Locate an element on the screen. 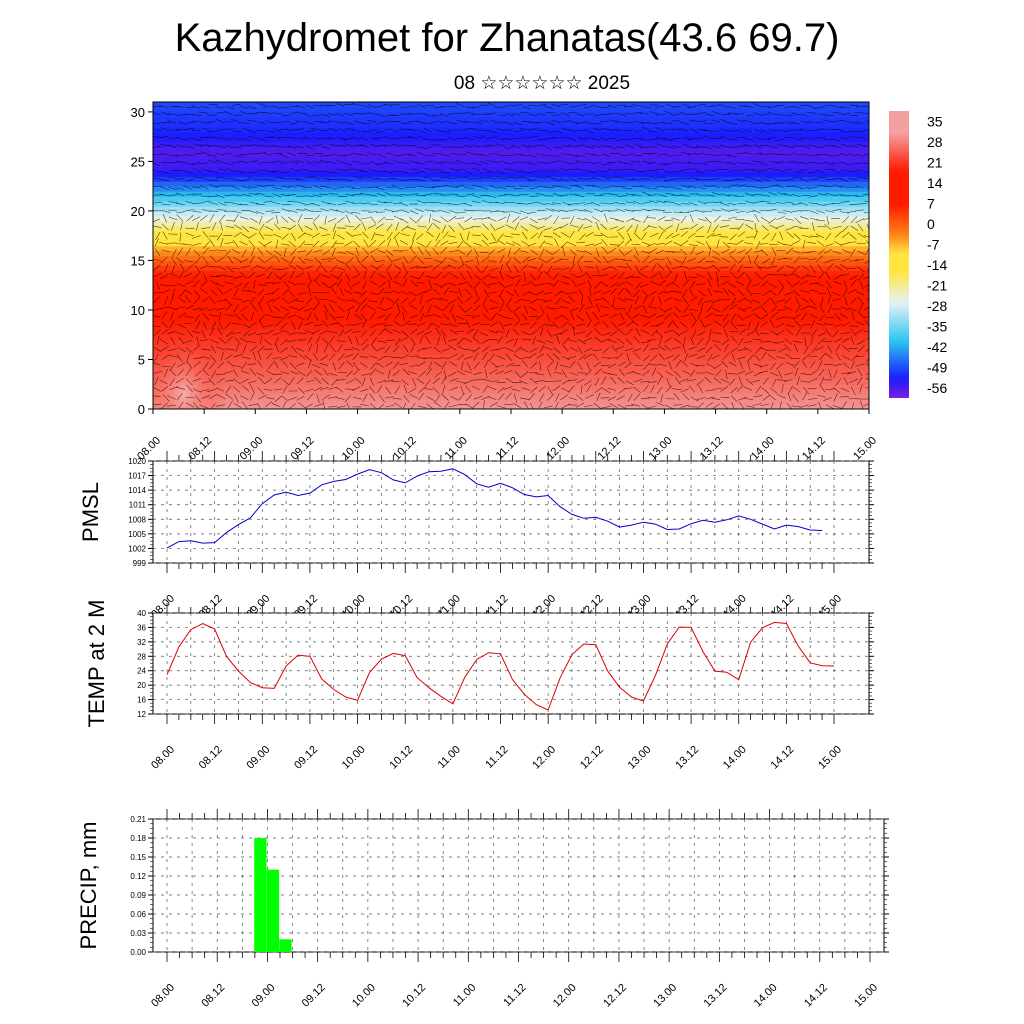 This screenshot has height=1024, width=1024. y-tick-label: 5 is located at coordinates (141, 359).